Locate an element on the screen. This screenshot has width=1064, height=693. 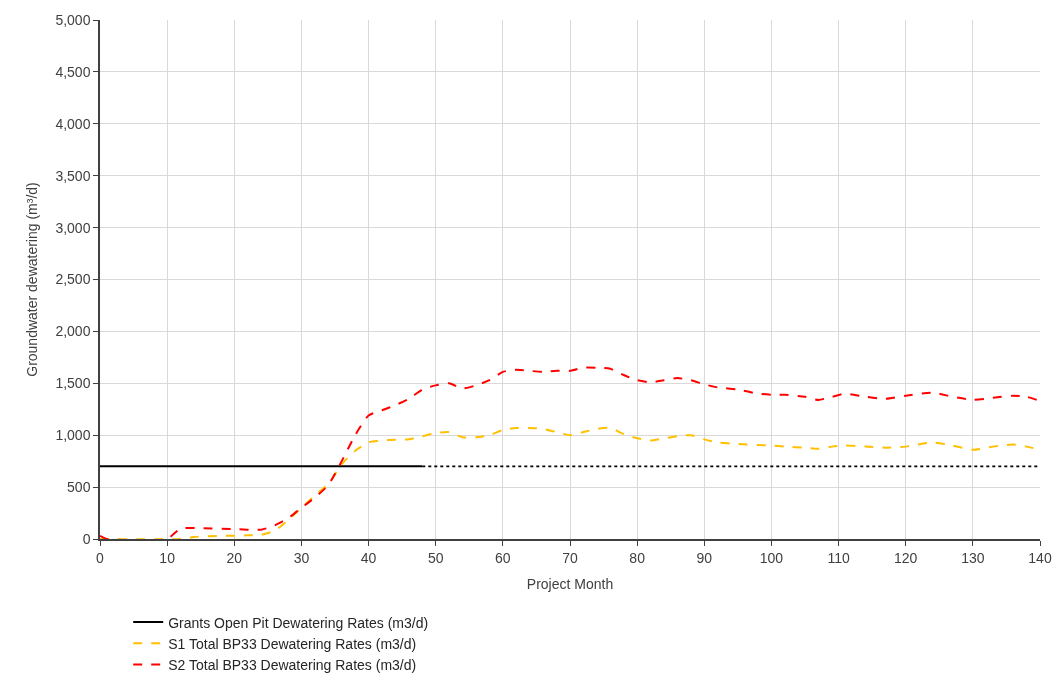
legend-label: S2 Total BP33 Dewatering Rates (m3/d) is located at coordinates (292, 664).